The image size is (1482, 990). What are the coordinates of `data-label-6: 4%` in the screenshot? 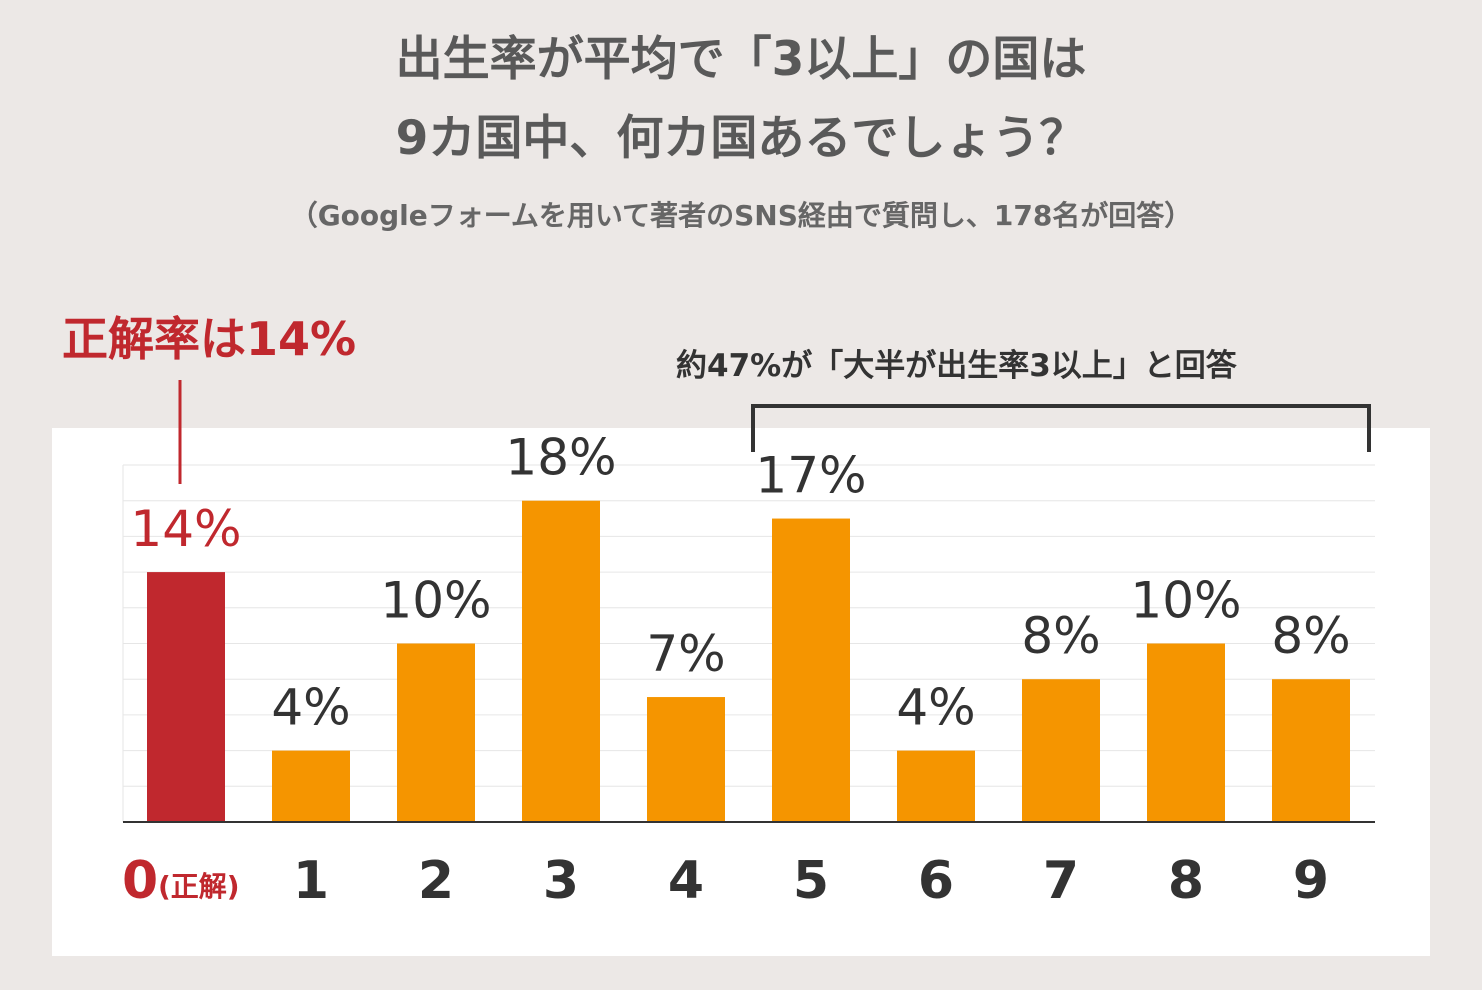 It's located at (935, 708).